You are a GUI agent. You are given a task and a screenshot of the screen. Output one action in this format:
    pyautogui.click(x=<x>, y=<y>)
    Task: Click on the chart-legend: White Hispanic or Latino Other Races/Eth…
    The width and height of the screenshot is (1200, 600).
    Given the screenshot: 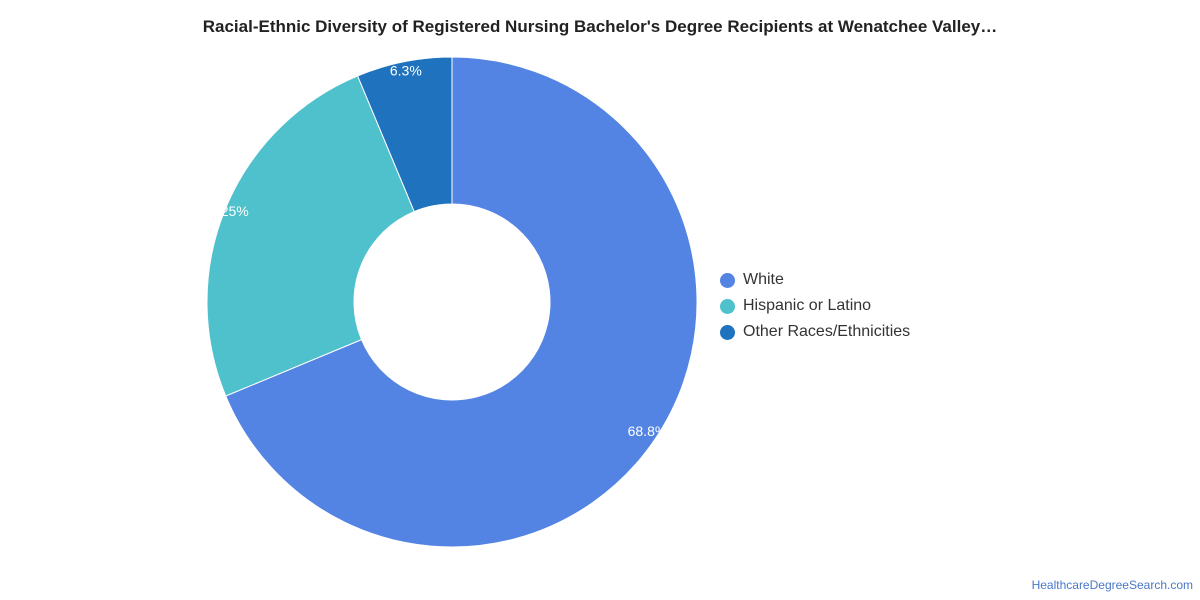 What is the action you would take?
    pyautogui.click(x=815, y=306)
    